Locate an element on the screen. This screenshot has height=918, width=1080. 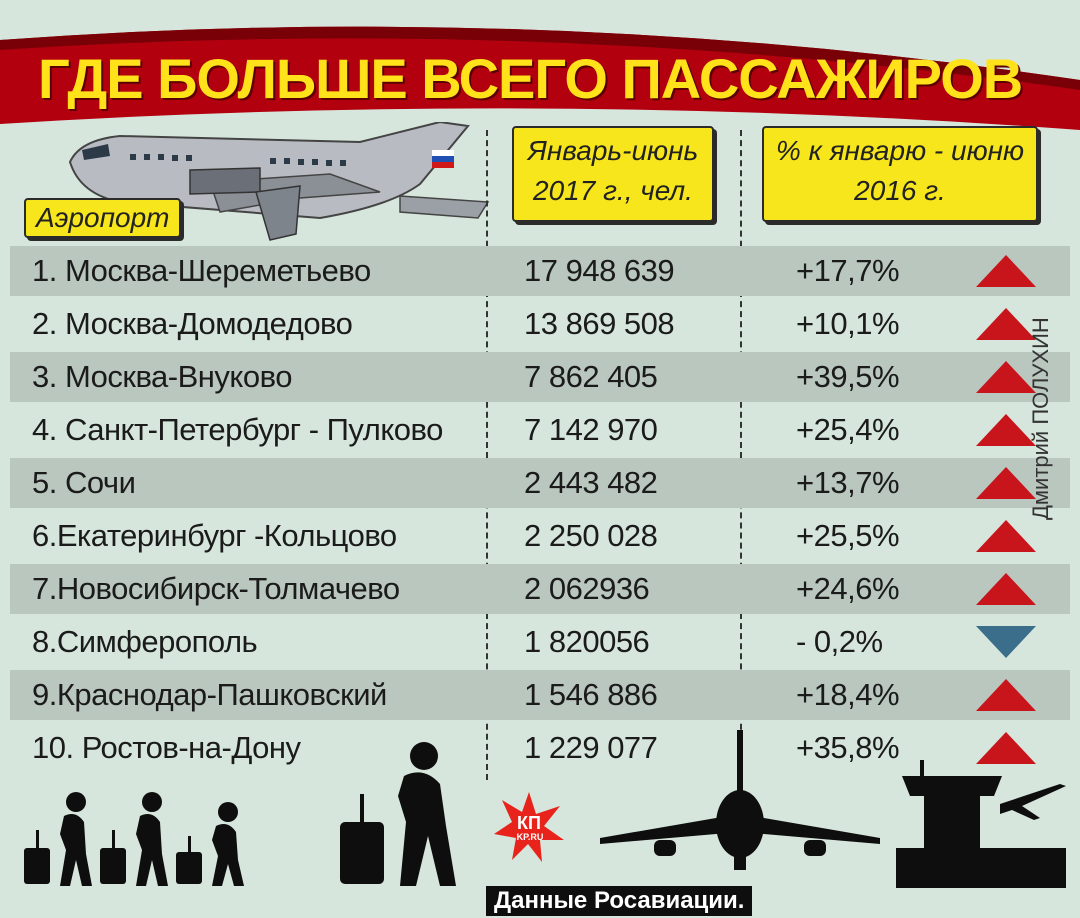
change-percent: +24,6% is located at coordinates (848, 588).